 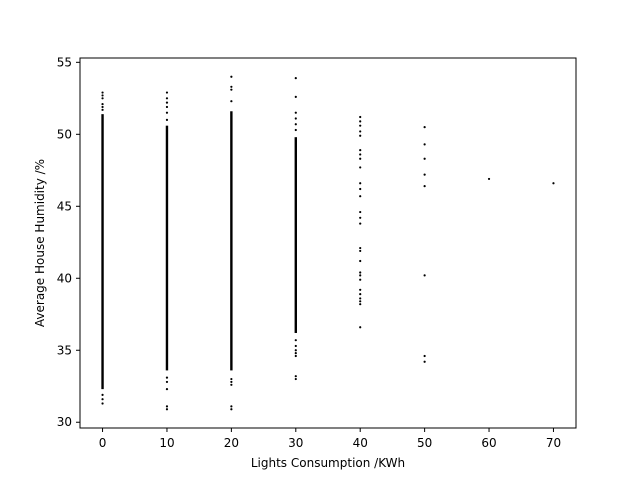 What do you see at coordinates (295, 443) in the screenshot?
I see `x-tick-label: 30` at bounding box center [295, 443].